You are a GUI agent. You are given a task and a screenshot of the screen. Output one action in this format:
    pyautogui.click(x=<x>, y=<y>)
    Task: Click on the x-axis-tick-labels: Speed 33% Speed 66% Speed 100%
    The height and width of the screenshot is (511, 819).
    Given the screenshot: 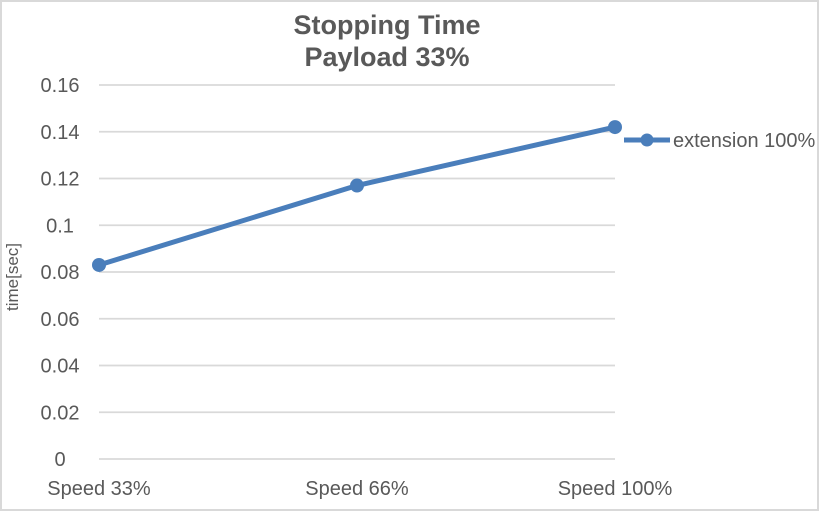 What is the action you would take?
    pyautogui.click(x=359, y=489)
    